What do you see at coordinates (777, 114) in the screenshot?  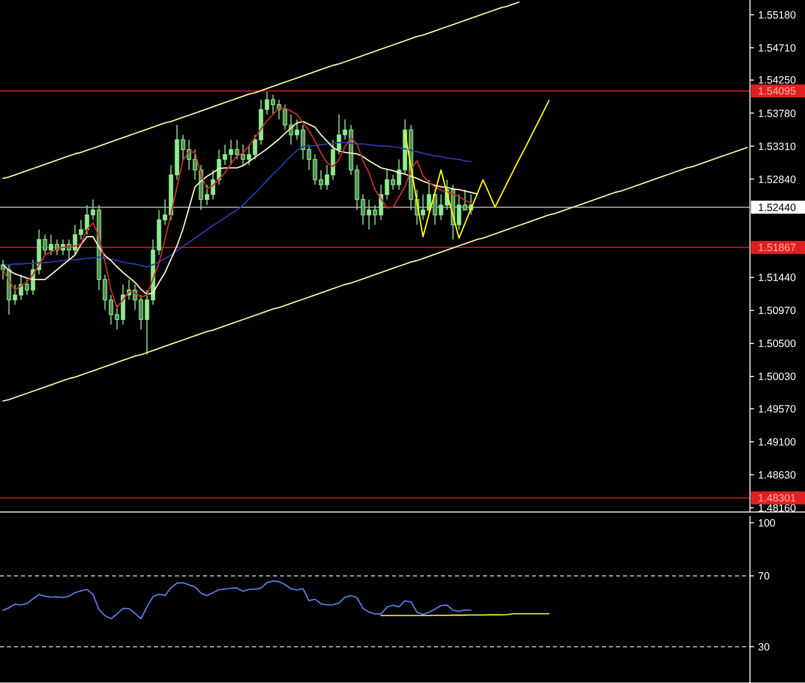 I see `y-tick-label: 1.53780` at bounding box center [777, 114].